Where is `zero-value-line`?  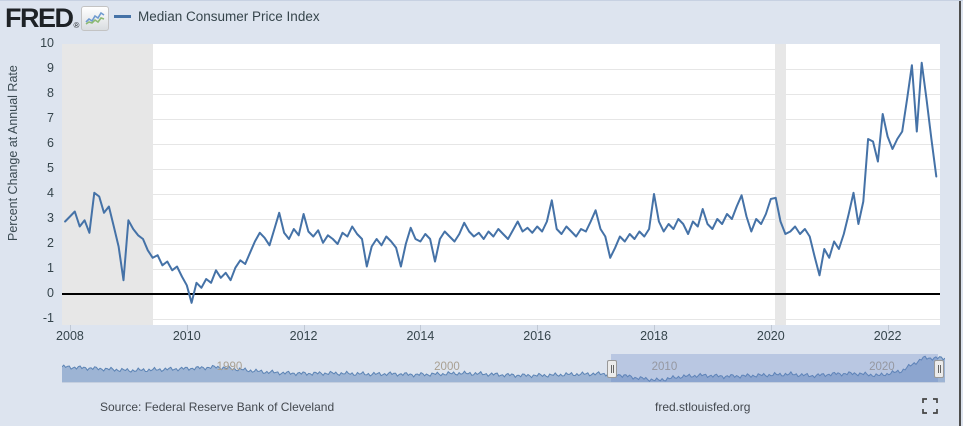 zero-value-line is located at coordinates (501, 294).